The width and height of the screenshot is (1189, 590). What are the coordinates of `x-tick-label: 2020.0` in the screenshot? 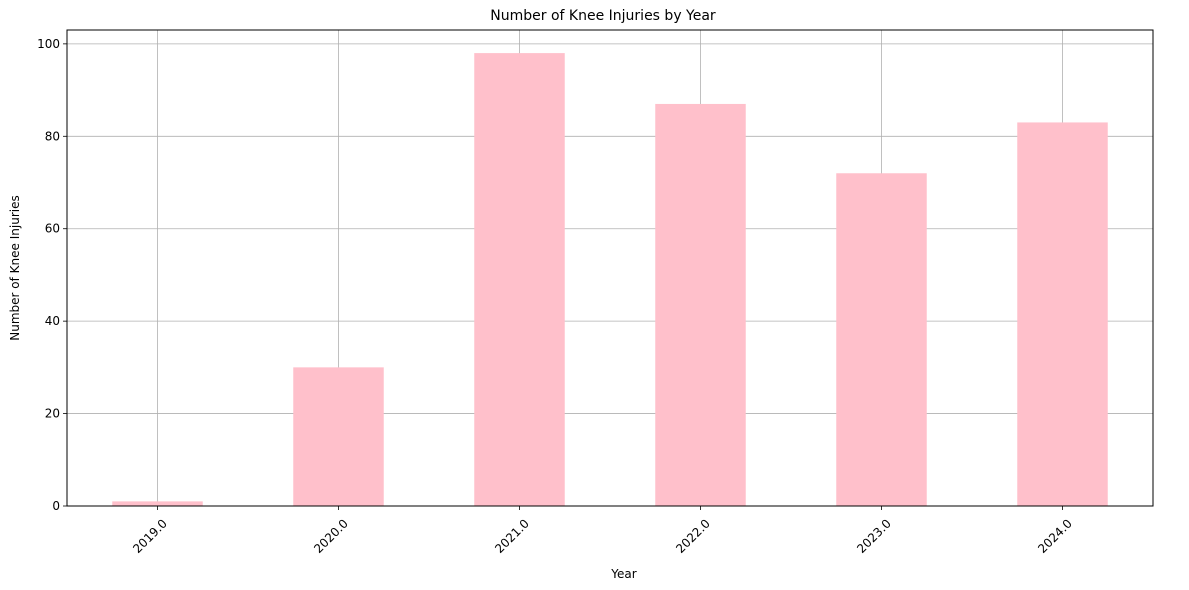 It's located at (331, 536).